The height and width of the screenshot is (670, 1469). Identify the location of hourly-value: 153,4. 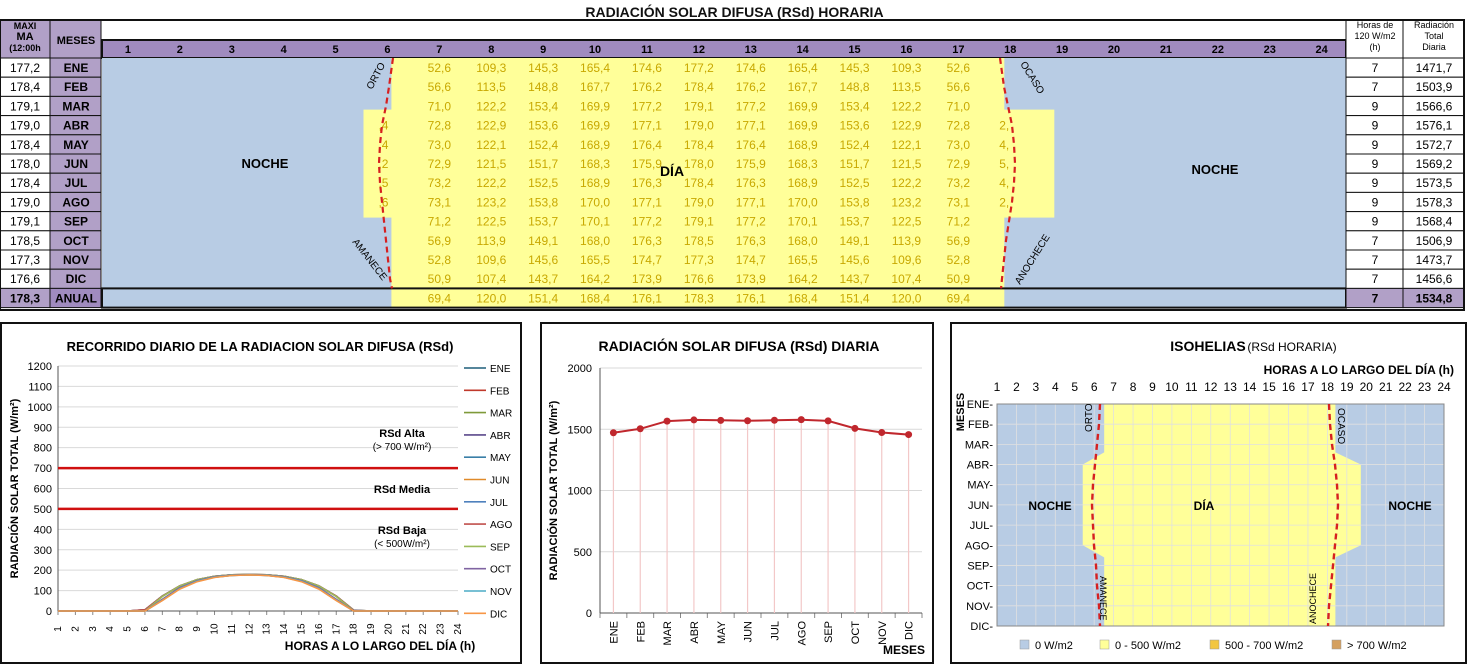
(543, 106).